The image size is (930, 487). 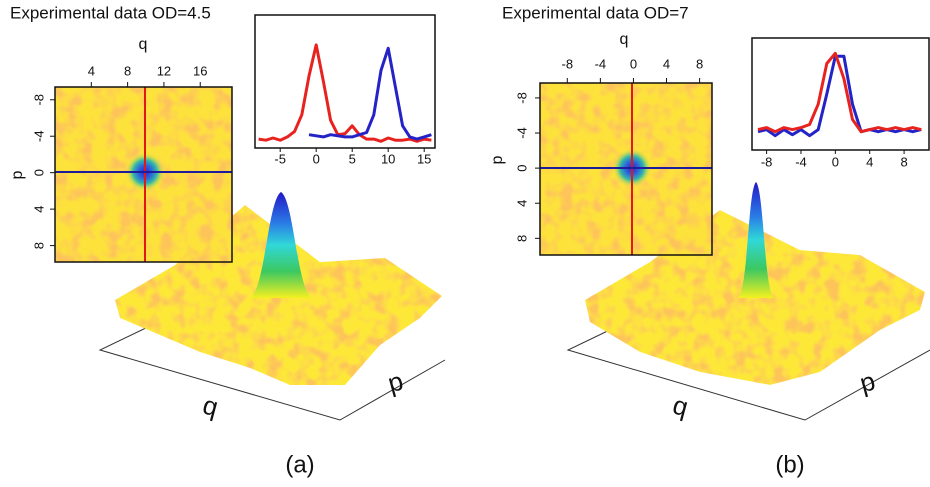 I want to click on panel-label: (b), so click(x=789, y=464).